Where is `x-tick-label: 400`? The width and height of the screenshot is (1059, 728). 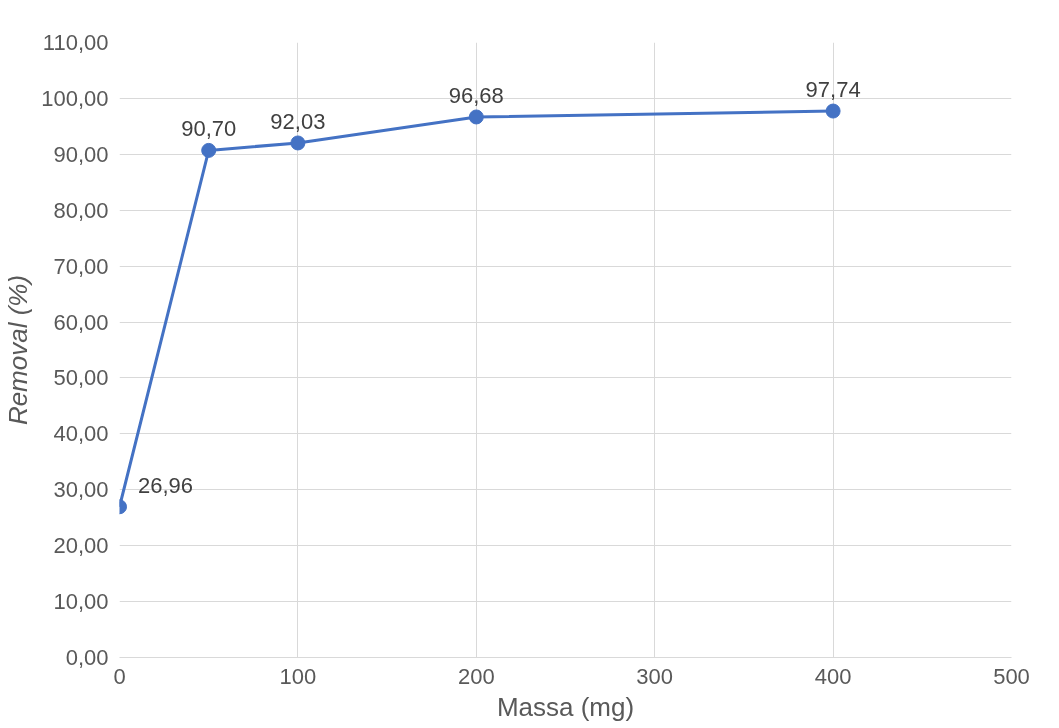 x-tick-label: 400 is located at coordinates (833, 676).